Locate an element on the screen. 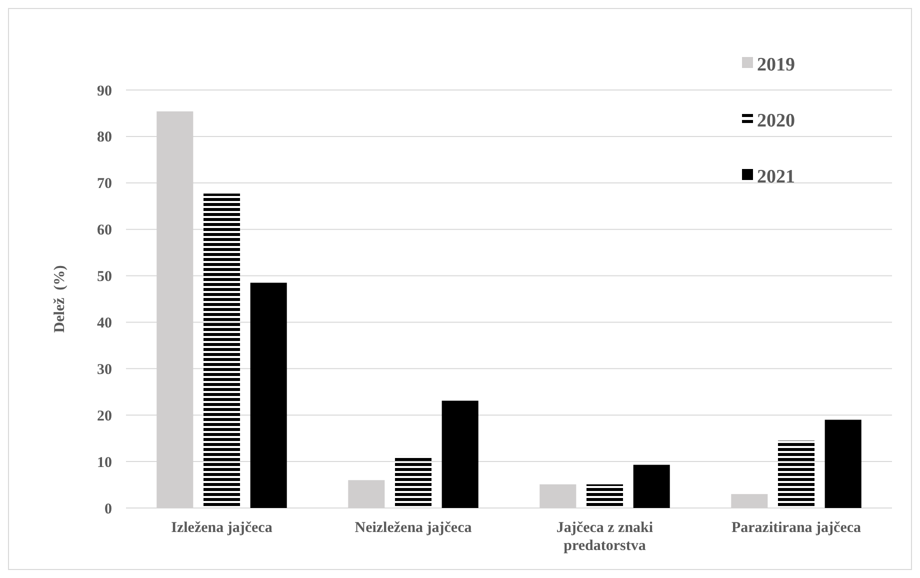  x-tick-label: Jajčeca z znaki predatorstva is located at coordinates (605, 537).